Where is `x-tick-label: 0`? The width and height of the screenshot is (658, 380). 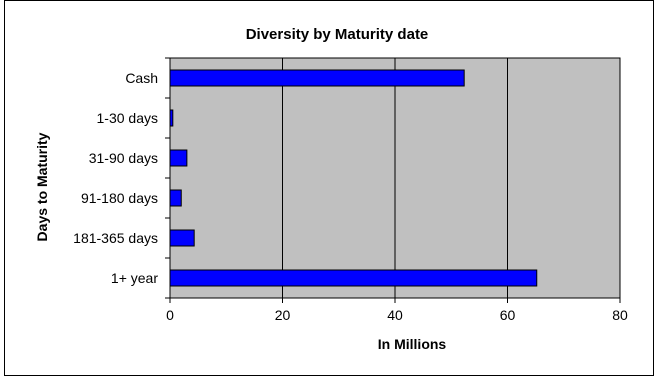 x-tick-label: 0 is located at coordinates (170, 315).